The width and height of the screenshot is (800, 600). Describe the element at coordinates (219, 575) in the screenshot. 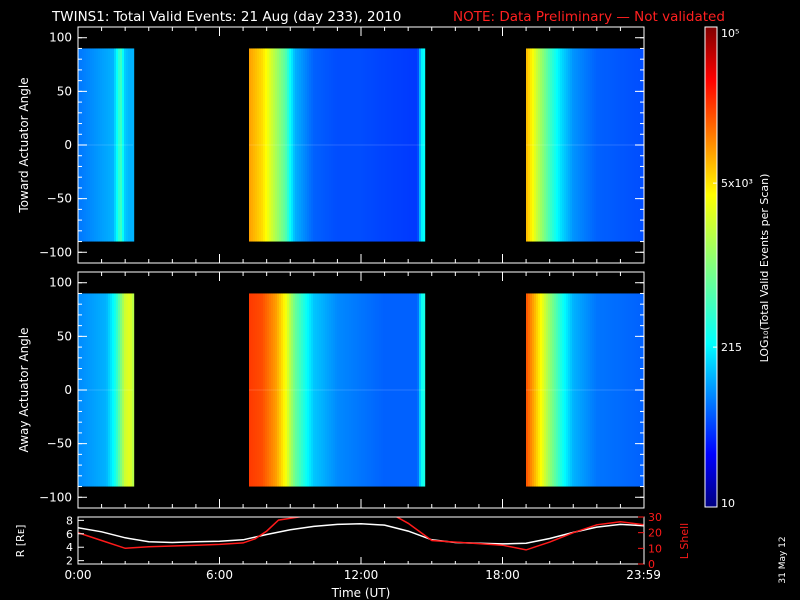

I see `orbit-xtick-label: 6:00` at that location.